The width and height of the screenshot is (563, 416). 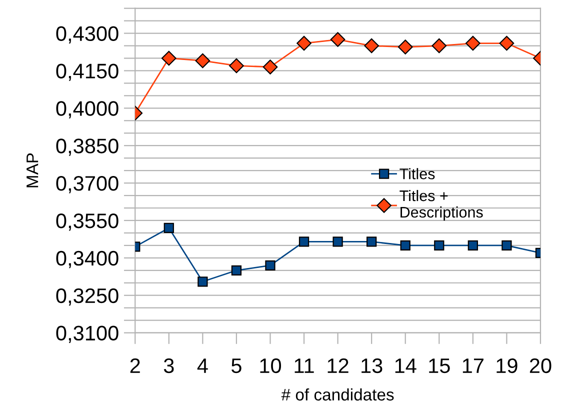 I want to click on x-tick-label: 2, so click(x=135, y=365).